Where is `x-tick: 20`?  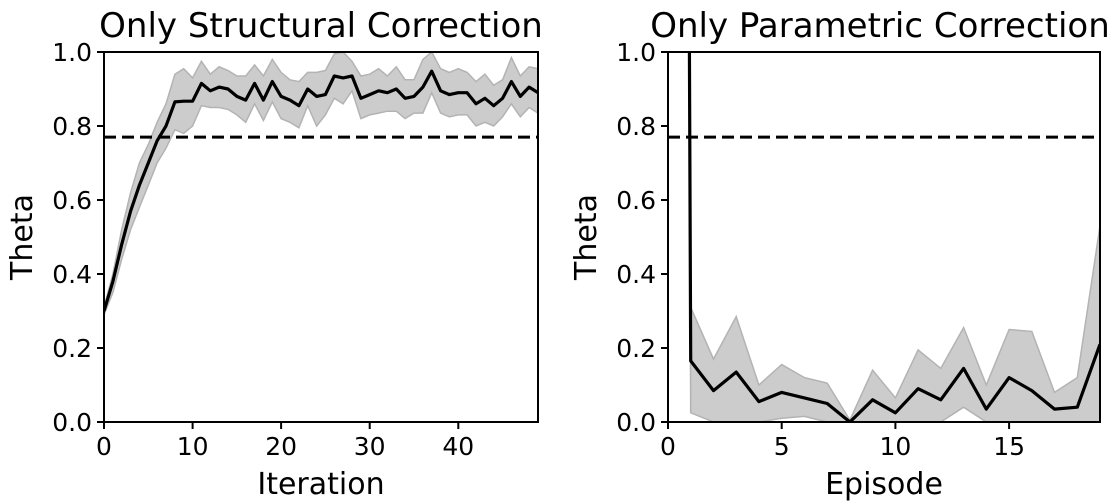
x-tick: 20 is located at coordinates (281, 441).